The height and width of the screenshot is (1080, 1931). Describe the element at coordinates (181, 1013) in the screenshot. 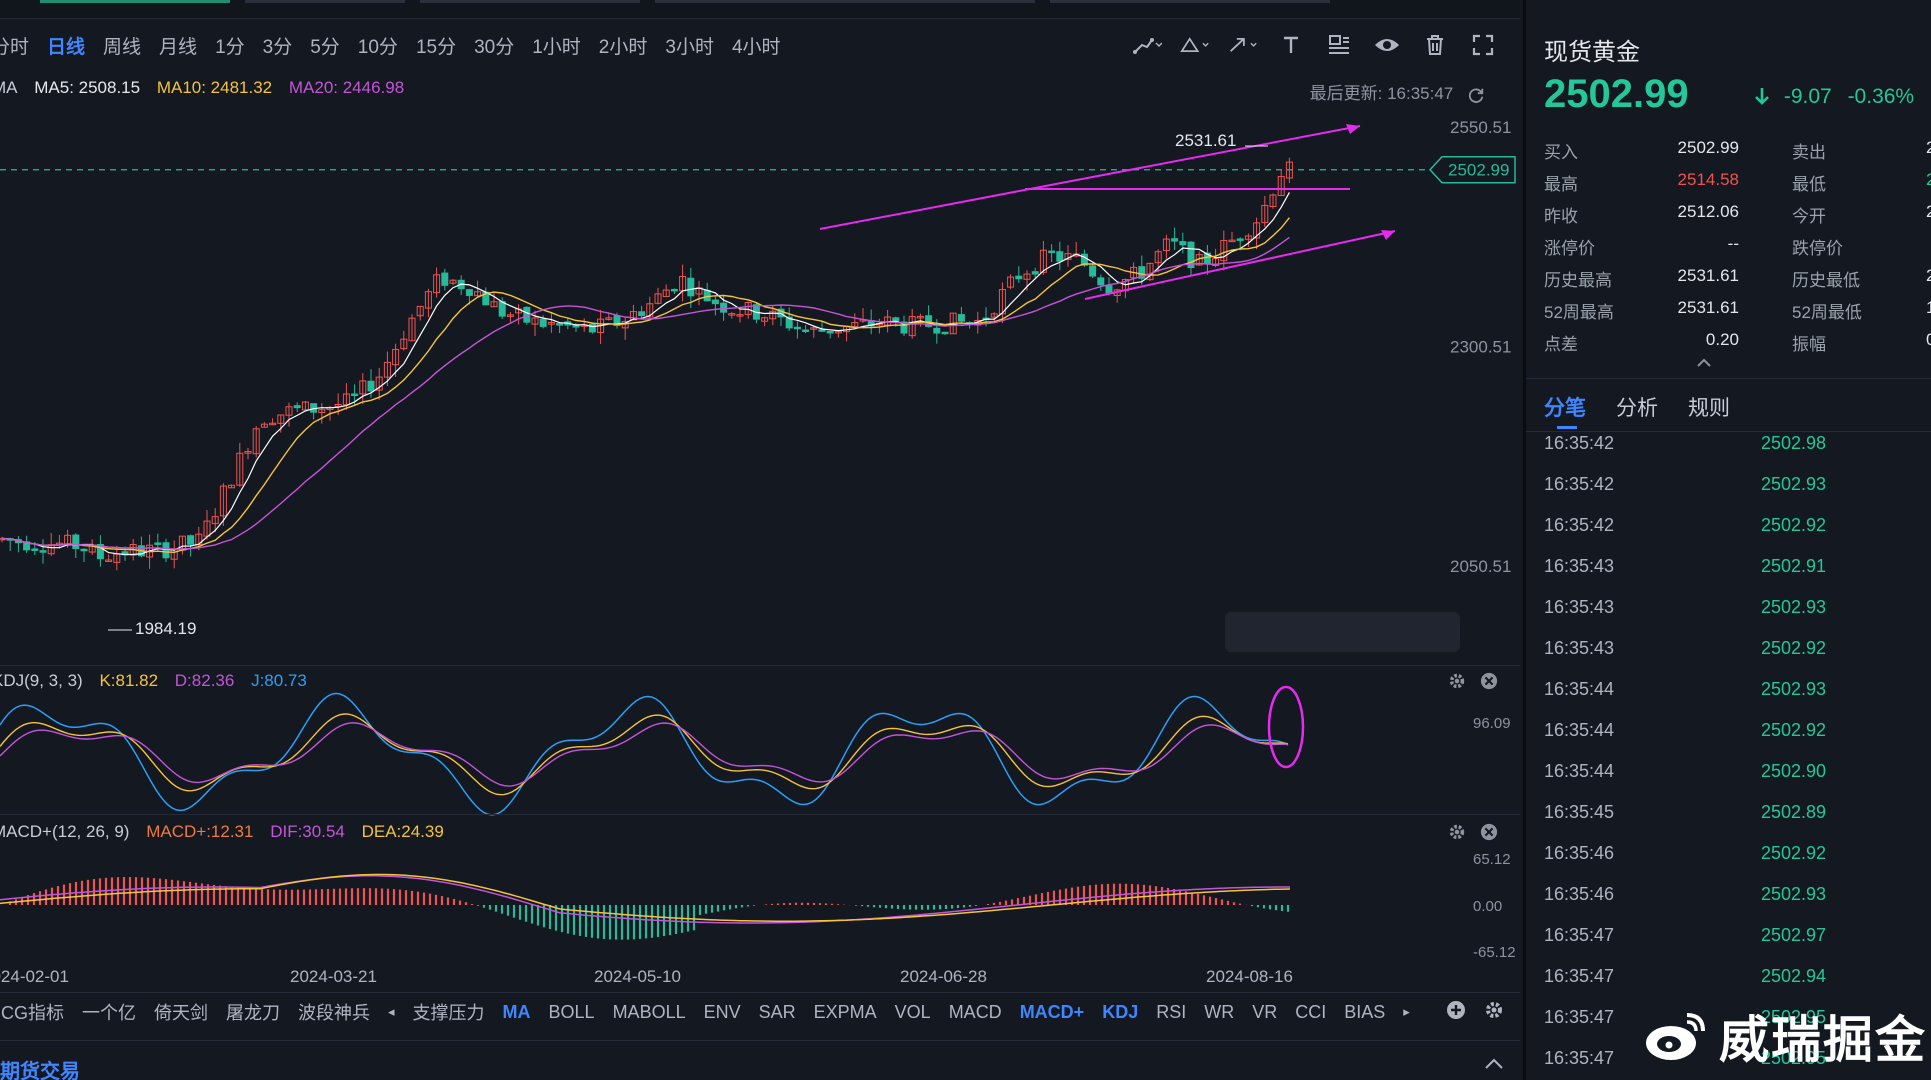

I see `indicator-2: 倚天剑` at that location.